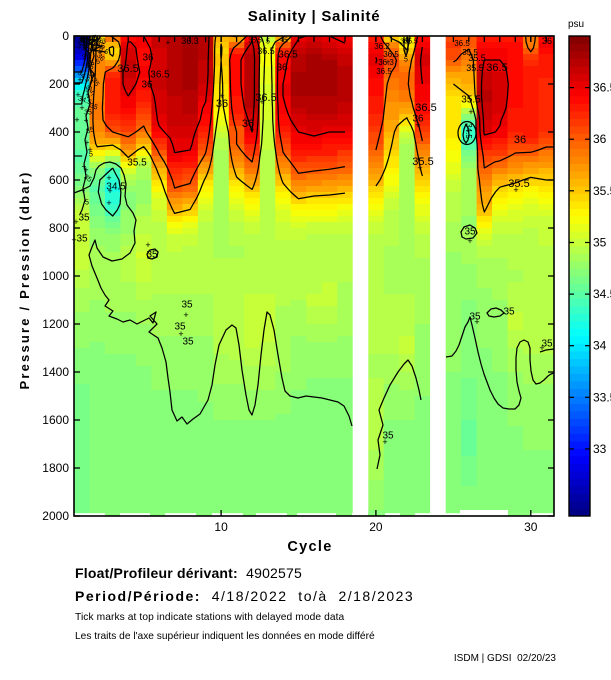 This screenshot has height=680, width=611. I want to click on svg-text: 1800, so click(55, 468).